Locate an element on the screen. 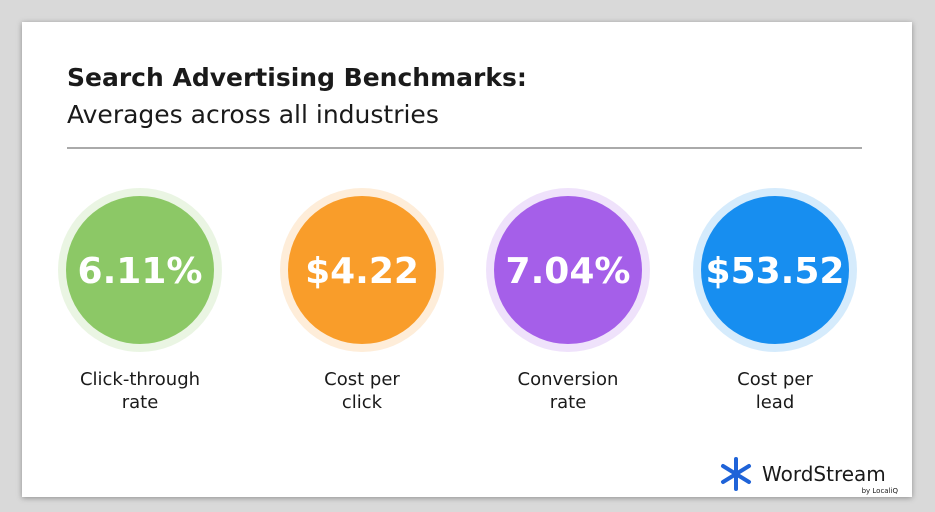 Image resolution: width=935 pixels, height=512 pixels. title: Search Advertising Benchmarks: is located at coordinates (297, 77).